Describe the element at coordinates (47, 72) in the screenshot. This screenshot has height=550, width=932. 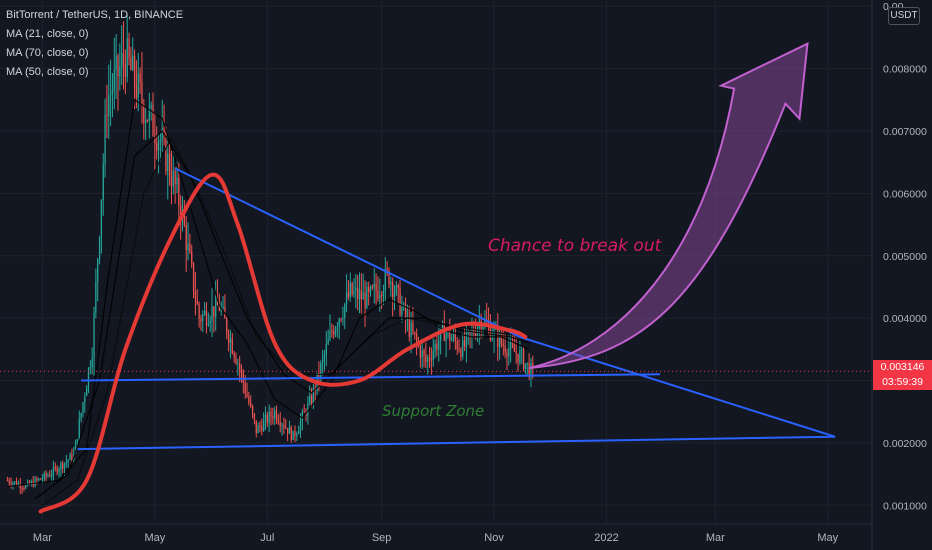
I see `ma50-legend: MA (50, close, 0)` at that location.